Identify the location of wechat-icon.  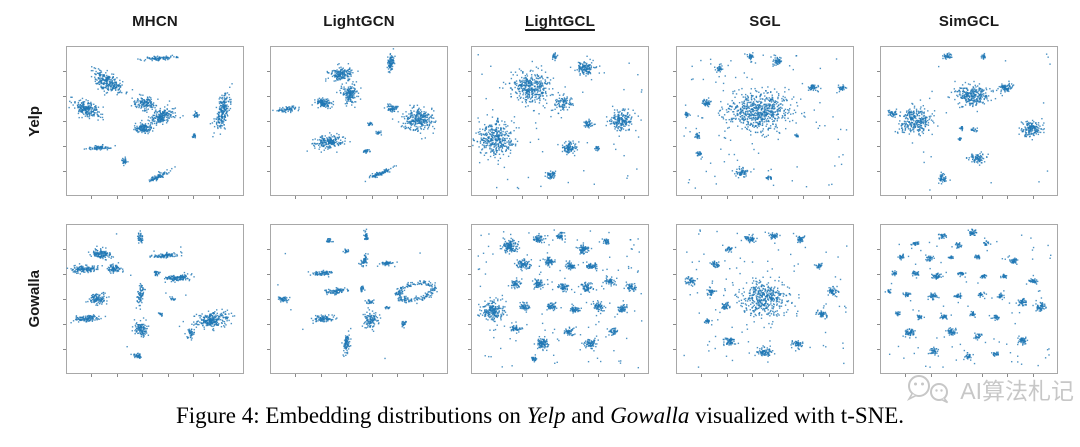
(928, 389).